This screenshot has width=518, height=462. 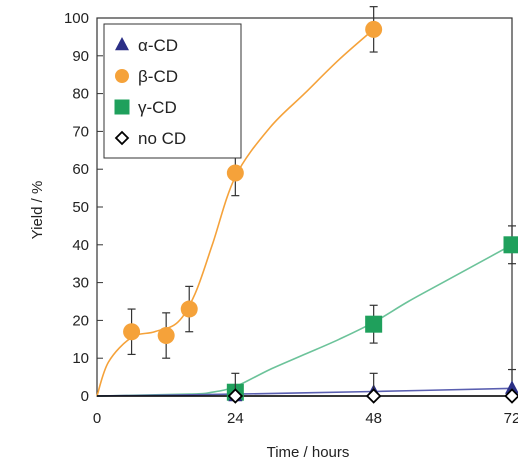 What do you see at coordinates (172, 91) in the screenshot?
I see `legend: α-CD β-CD γ-CD no CD` at bounding box center [172, 91].